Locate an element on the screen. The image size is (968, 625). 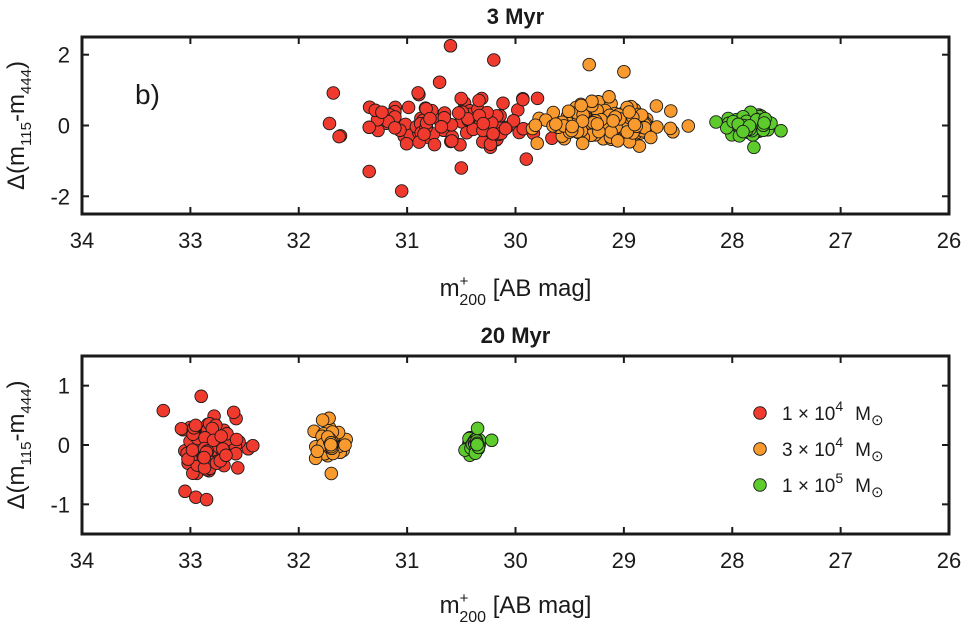
x-tick-label: 30 is located at coordinates (515, 240).